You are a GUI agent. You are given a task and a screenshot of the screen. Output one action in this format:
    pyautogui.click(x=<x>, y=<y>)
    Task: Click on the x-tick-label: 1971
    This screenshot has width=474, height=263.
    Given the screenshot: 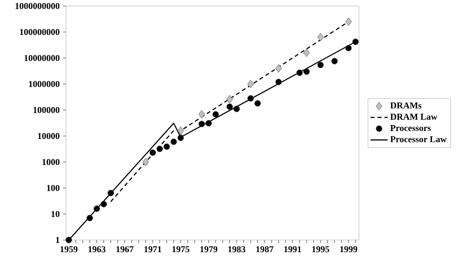 What is the action you would take?
    pyautogui.click(x=153, y=249)
    